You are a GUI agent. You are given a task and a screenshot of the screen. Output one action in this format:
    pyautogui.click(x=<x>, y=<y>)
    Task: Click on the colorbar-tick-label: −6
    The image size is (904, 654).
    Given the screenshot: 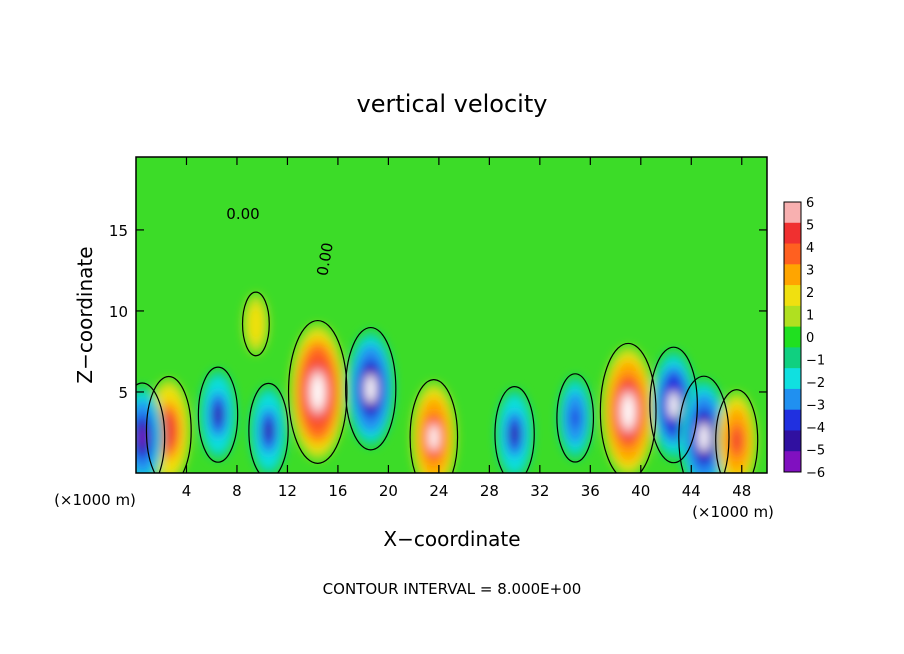 What is the action you would take?
    pyautogui.click(x=815, y=473)
    